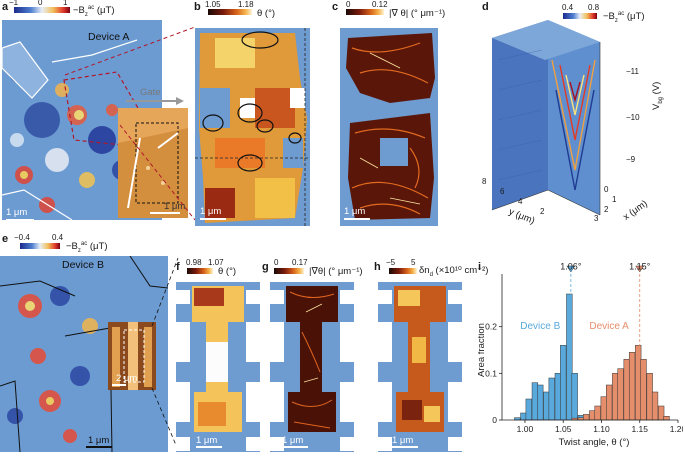 The width and height of the screenshot is (685, 456). What do you see at coordinates (127, 378) in the screenshot?
I see `scalebar-e-inset-text: 2 μm` at bounding box center [127, 378].